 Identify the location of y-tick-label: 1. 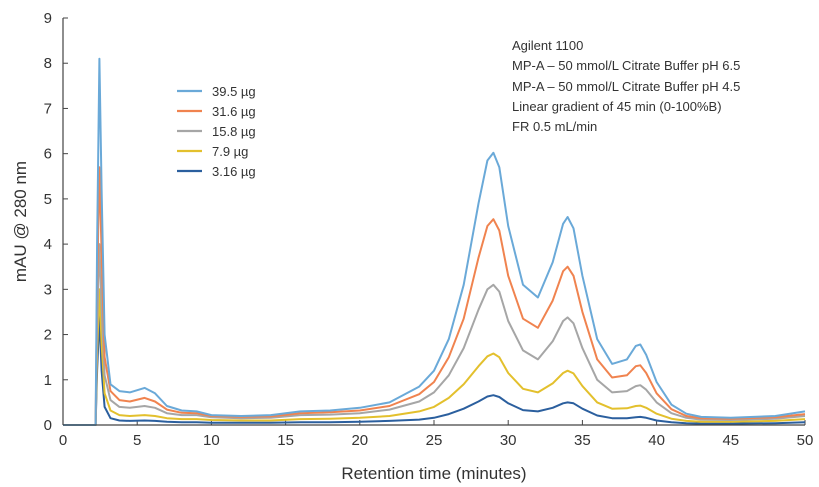
(48, 380).